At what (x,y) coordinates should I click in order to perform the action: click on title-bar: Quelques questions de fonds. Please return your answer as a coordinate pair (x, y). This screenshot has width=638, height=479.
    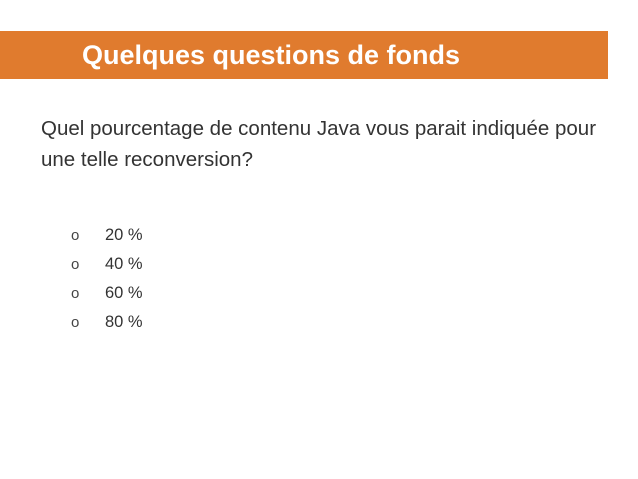
    Looking at the image, I should click on (304, 55).